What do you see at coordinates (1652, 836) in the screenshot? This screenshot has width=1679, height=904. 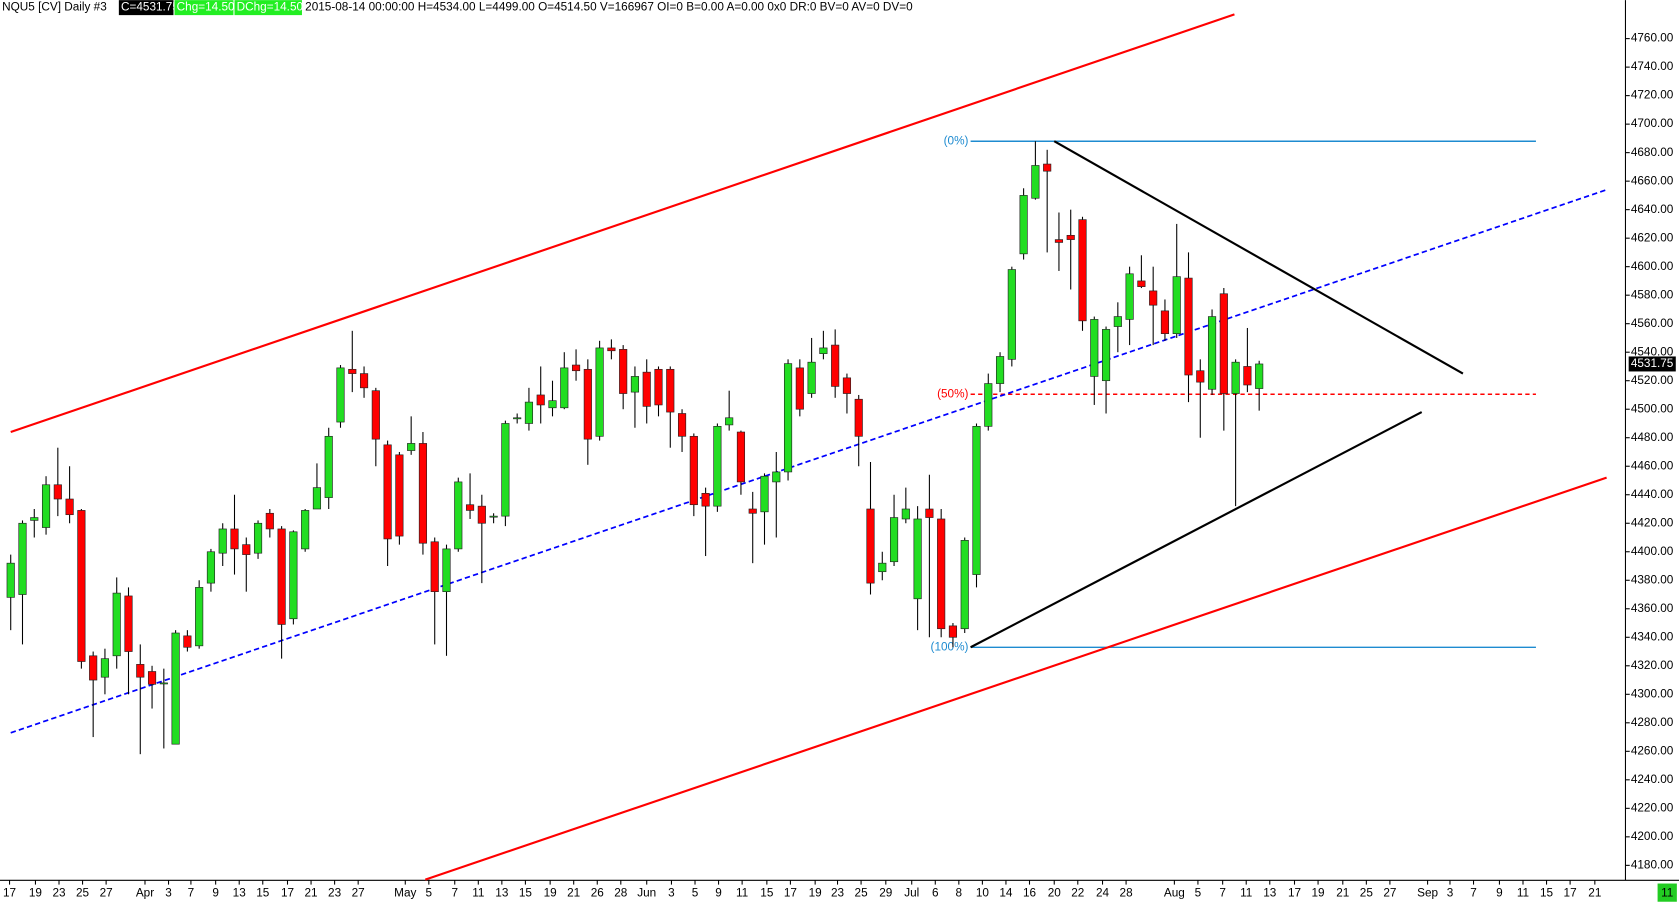 I see `y-tick-label: 4200.00` at bounding box center [1652, 836].